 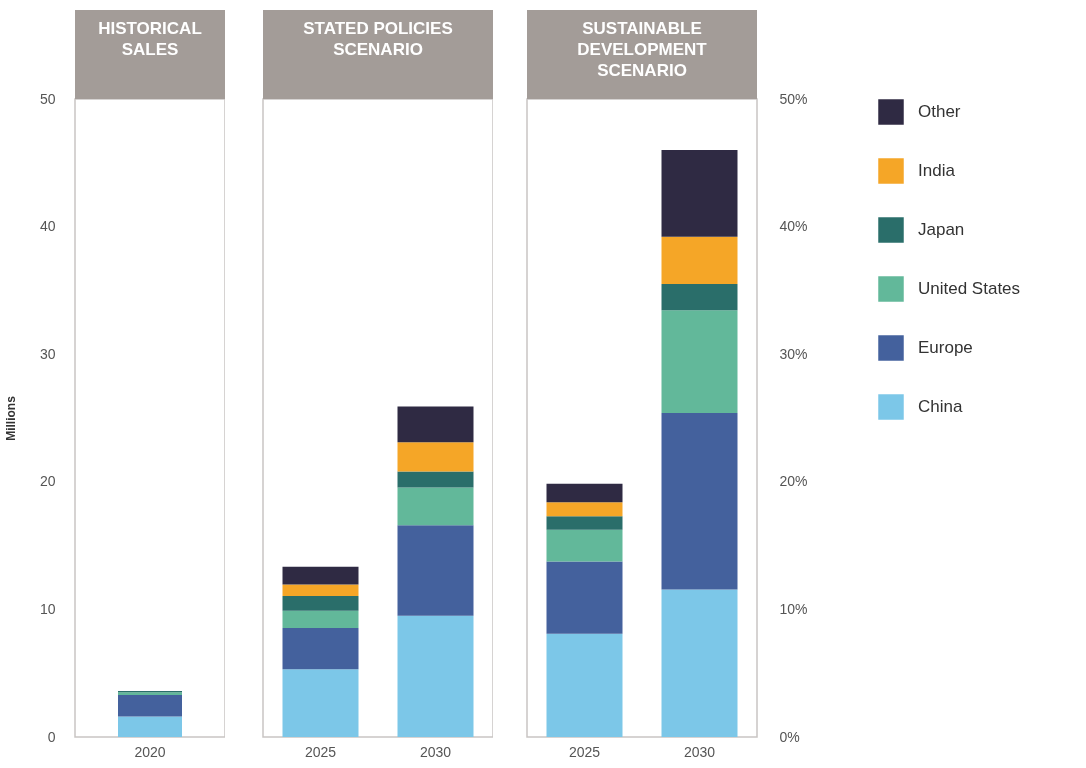 What do you see at coordinates (793, 226) in the screenshot?
I see `text: 40%` at bounding box center [793, 226].